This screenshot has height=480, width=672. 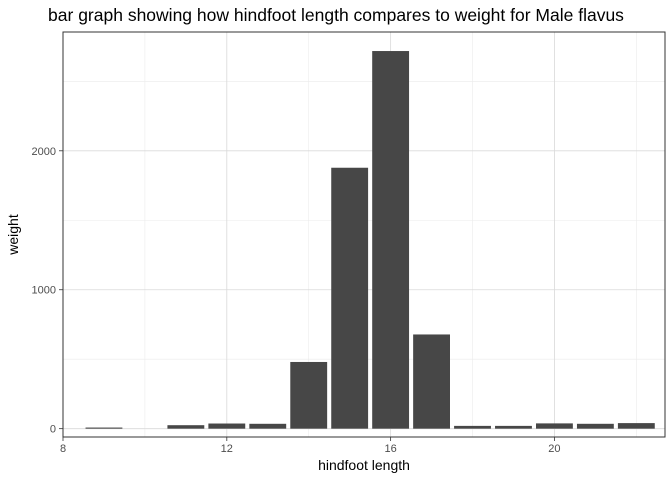 What do you see at coordinates (44, 291) in the screenshot?
I see `y-tick-label: 1000` at bounding box center [44, 291].